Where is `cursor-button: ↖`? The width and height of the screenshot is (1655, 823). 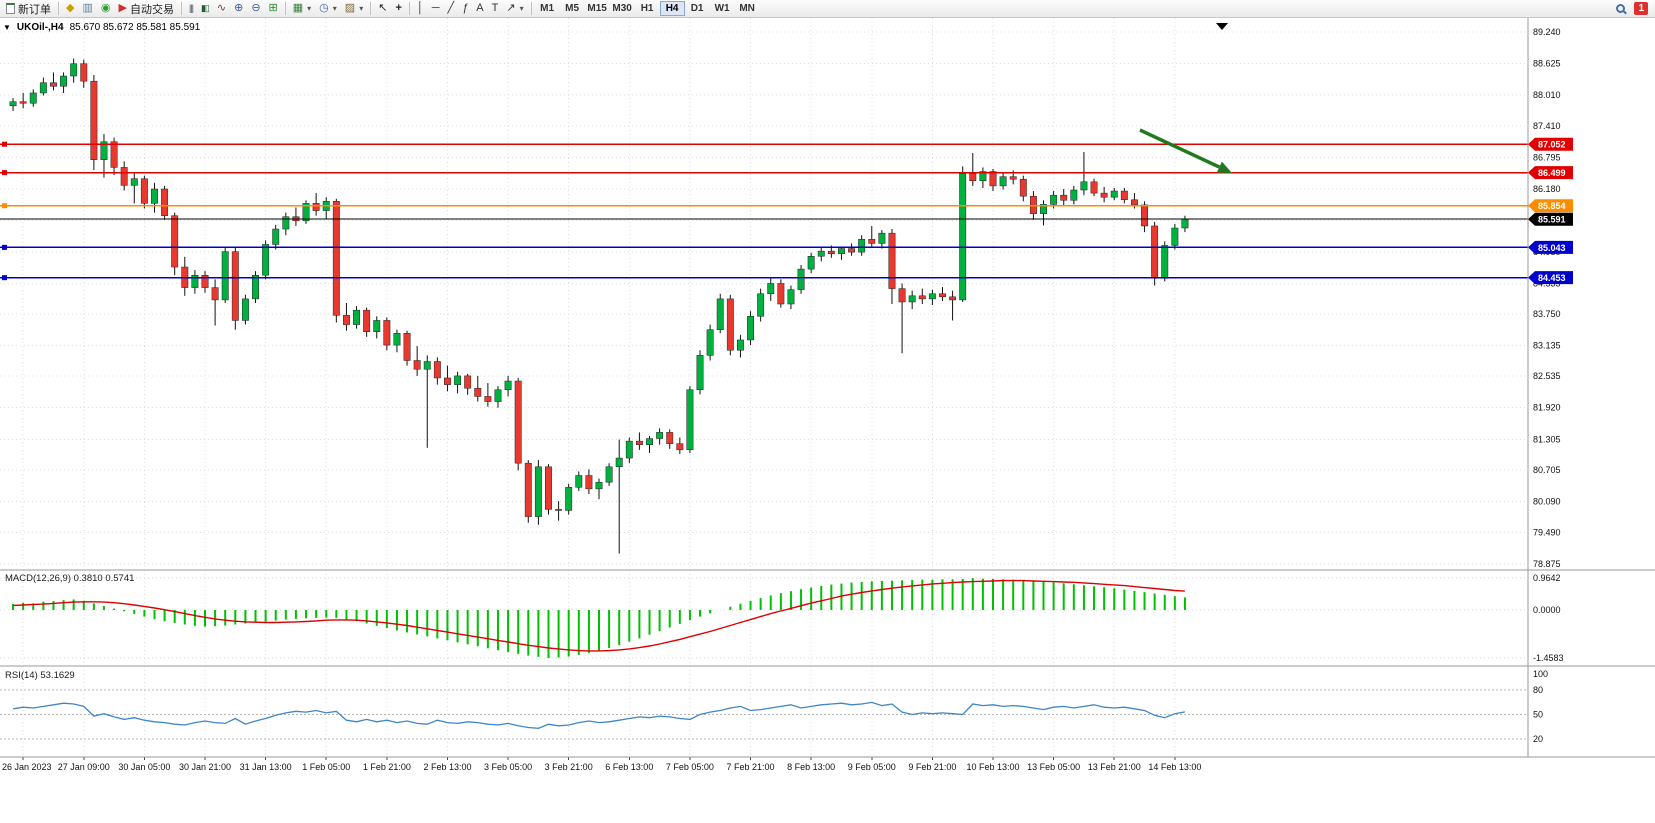
cursor-button: ↖ is located at coordinates (382, 9).